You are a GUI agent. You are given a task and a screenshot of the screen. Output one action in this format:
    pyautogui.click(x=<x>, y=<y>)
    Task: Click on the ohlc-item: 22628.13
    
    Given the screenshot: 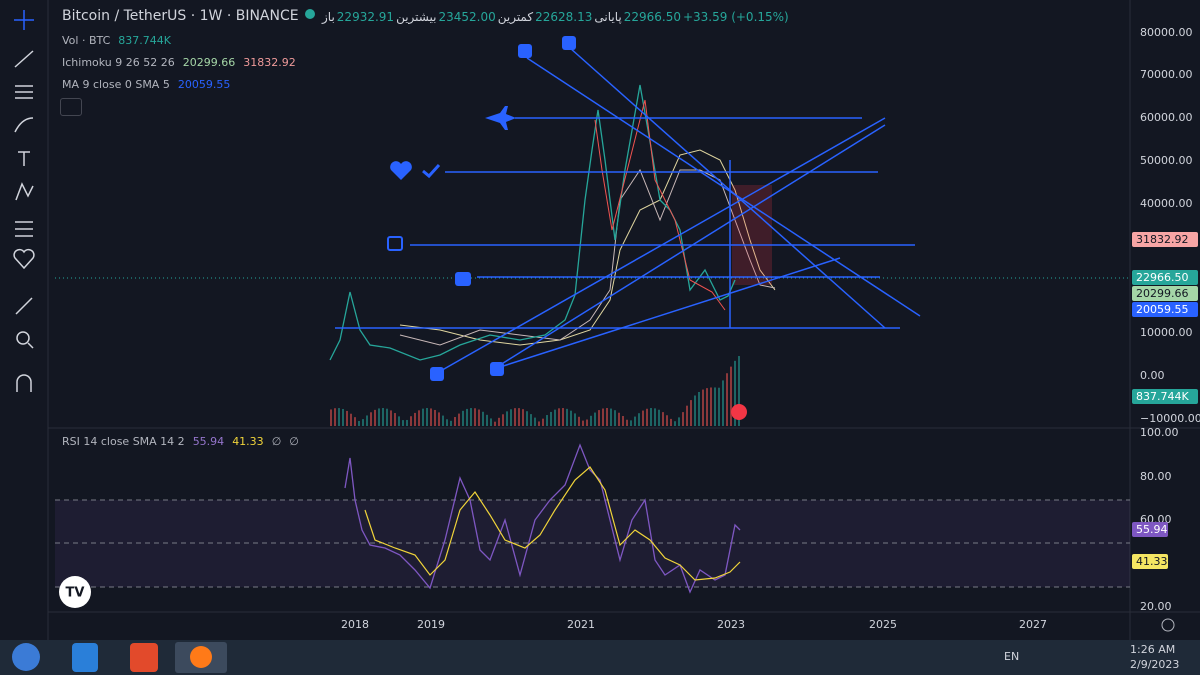 What is the action you would take?
    pyautogui.click(x=564, y=17)
    